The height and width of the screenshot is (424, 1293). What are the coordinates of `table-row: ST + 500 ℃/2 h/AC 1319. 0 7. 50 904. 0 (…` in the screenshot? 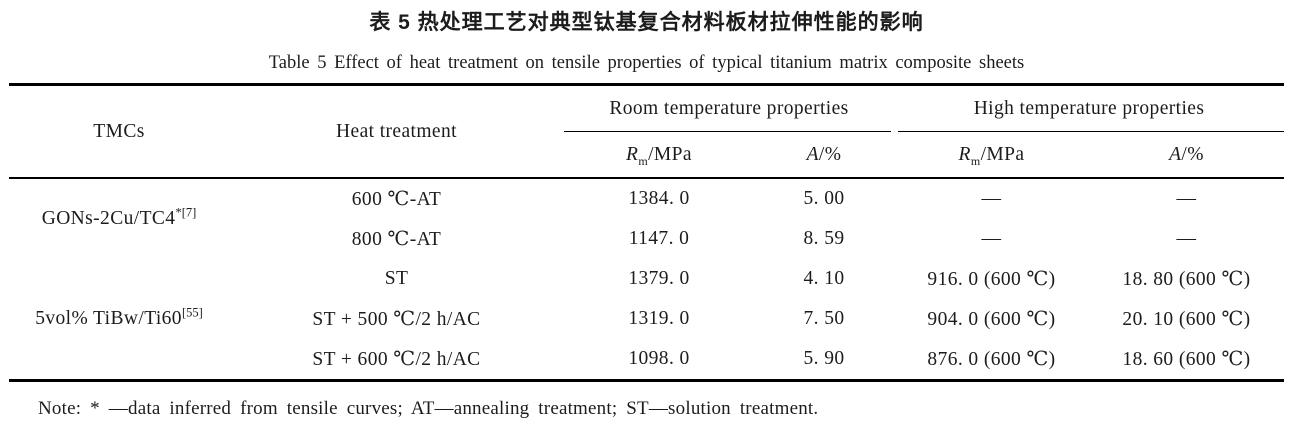 It's located at (646, 319).